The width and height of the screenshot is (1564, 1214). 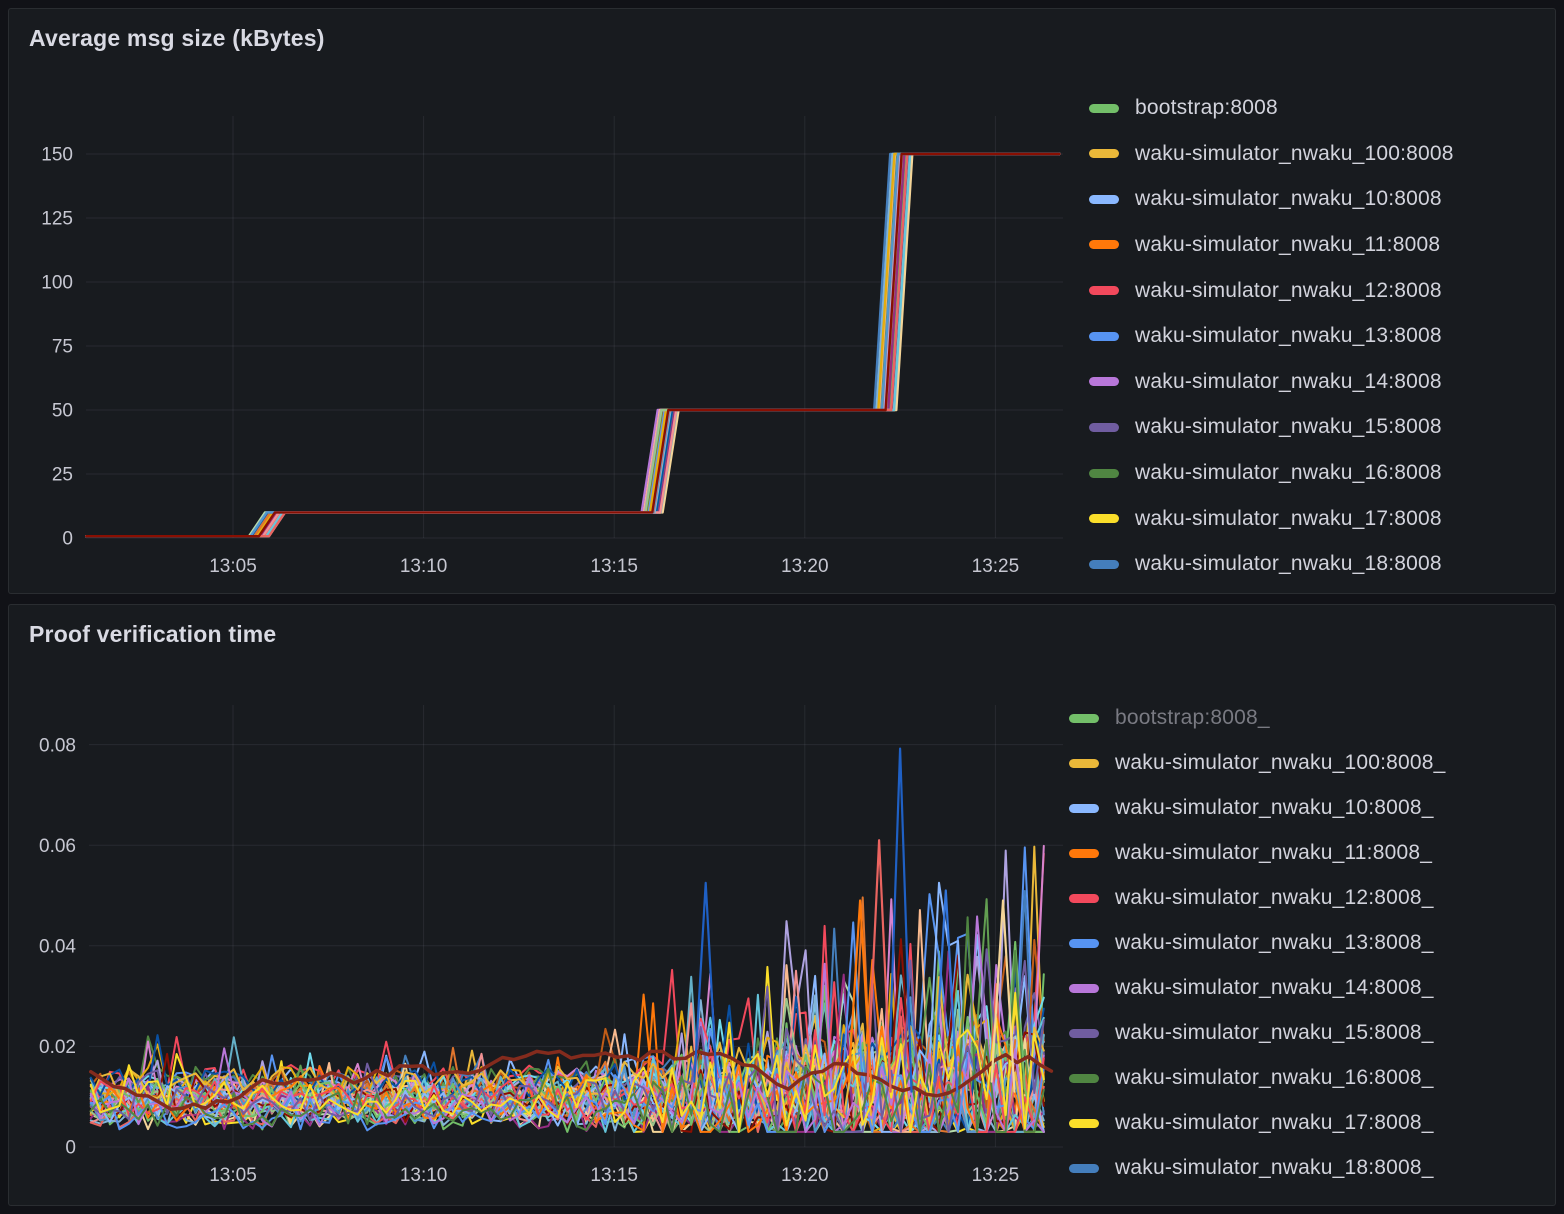 I want to click on legend-item: waku-simulator_nwaku_16:8008_, so click(x=1251, y=1078).